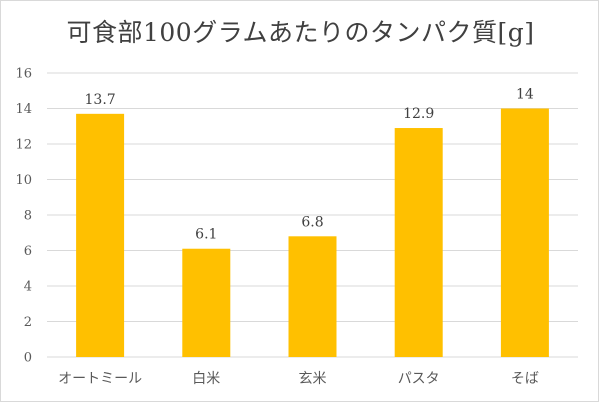  Describe the element at coordinates (28, 287) in the screenshot. I see `y-tick-label: 4` at that location.